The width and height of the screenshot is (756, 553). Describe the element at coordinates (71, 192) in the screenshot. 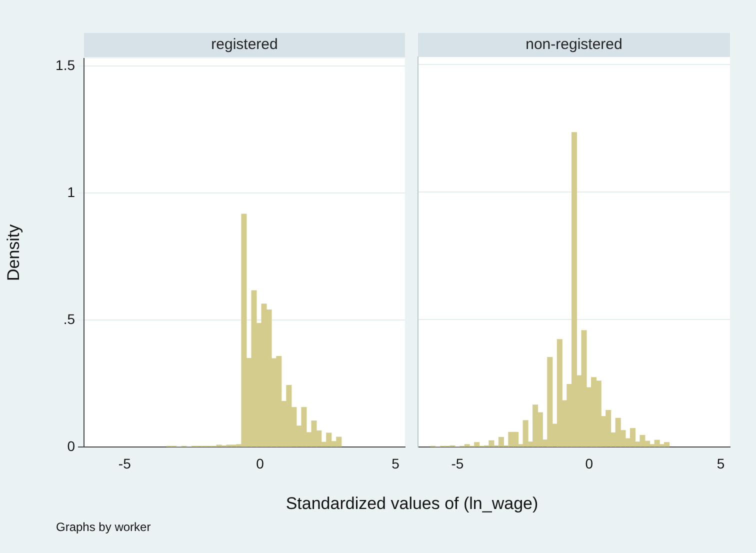

I see `y-tick-label: 1` at that location.